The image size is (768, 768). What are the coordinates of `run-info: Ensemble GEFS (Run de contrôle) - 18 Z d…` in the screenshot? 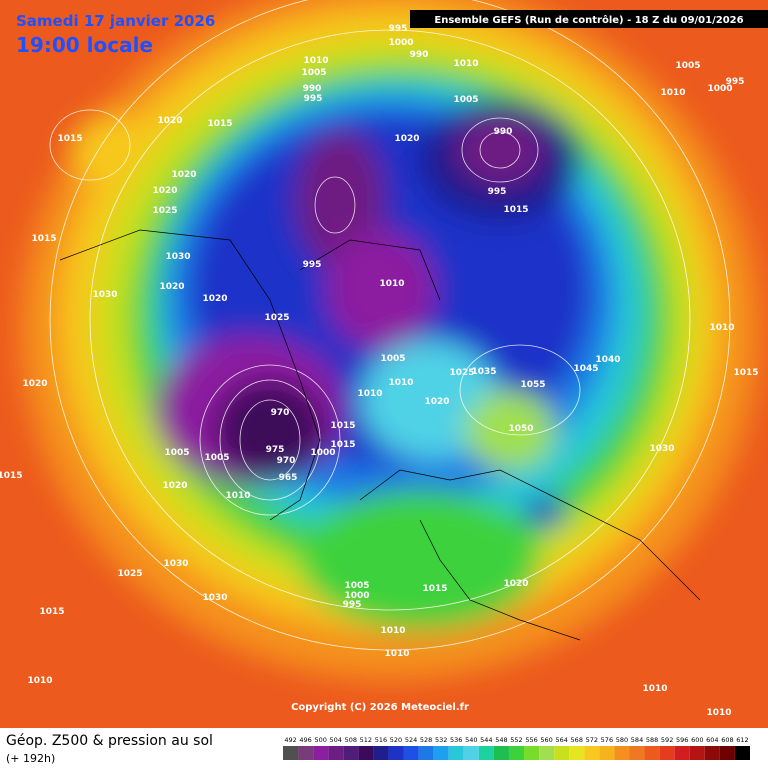 It's located at (588, 20).